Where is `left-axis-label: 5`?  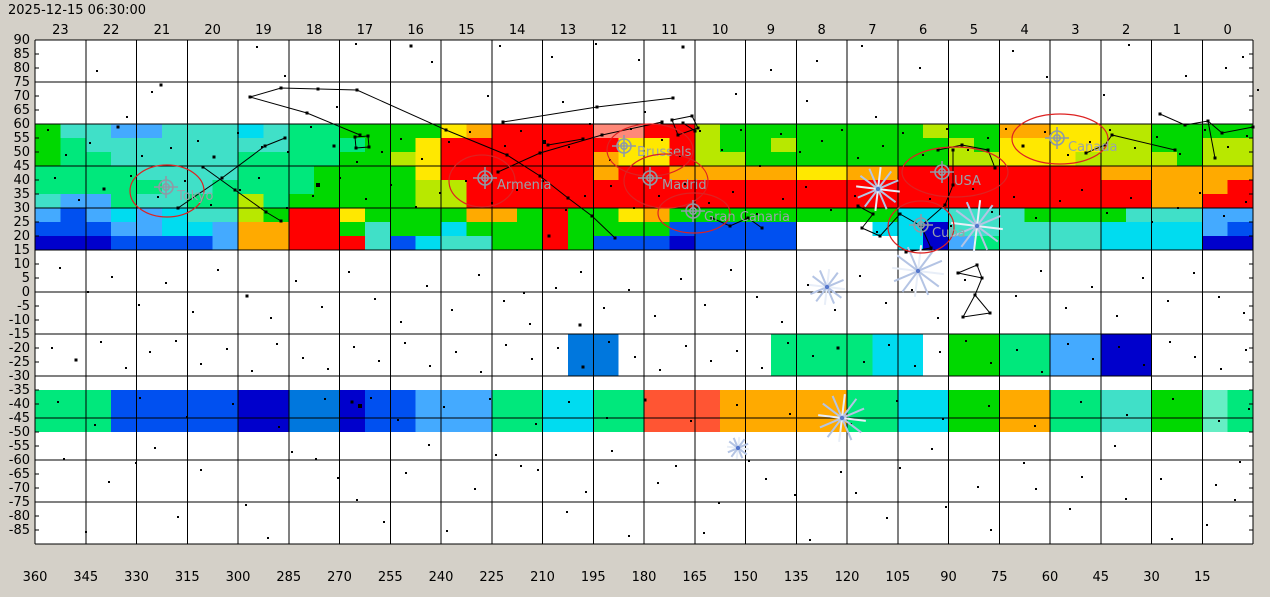 left-axis-label: 5 is located at coordinates (26, 278).